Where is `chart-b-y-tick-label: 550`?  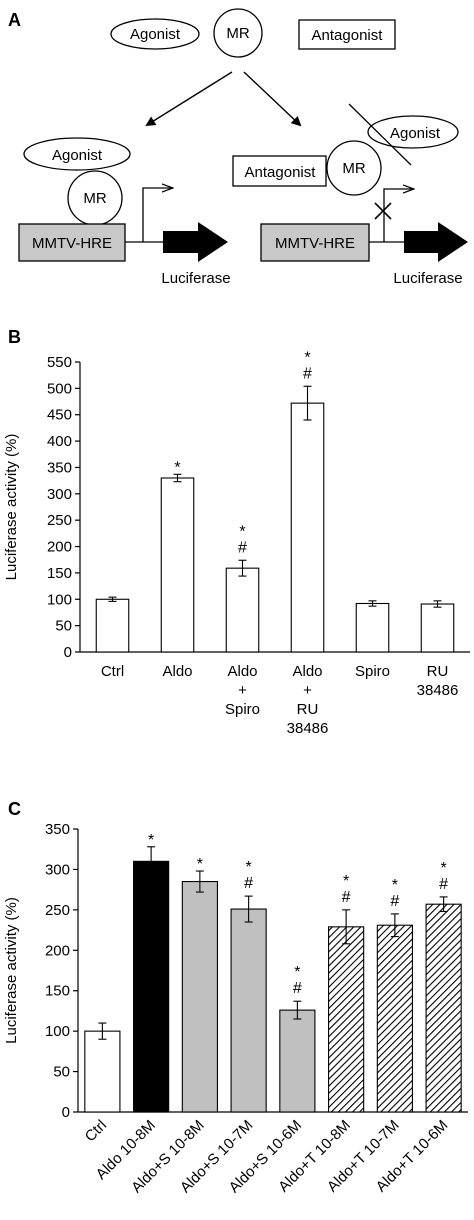
chart-b-y-tick-label: 550 is located at coordinates (59, 362).